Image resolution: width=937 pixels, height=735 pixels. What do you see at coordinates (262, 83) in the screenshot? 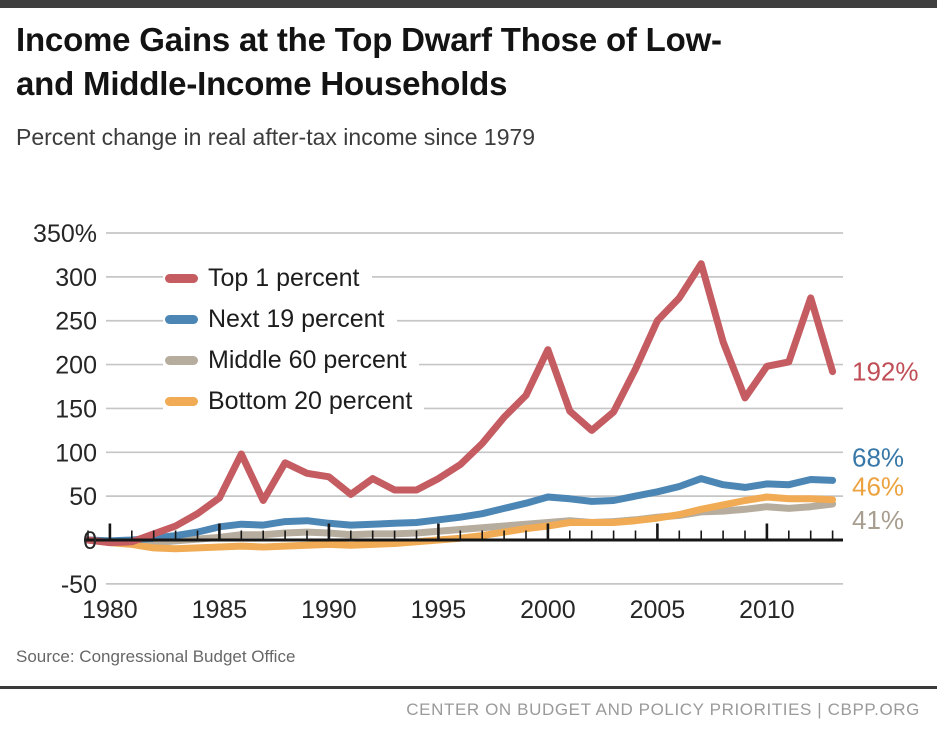
I see `page-title-line2: and Middle-Income Households` at bounding box center [262, 83].